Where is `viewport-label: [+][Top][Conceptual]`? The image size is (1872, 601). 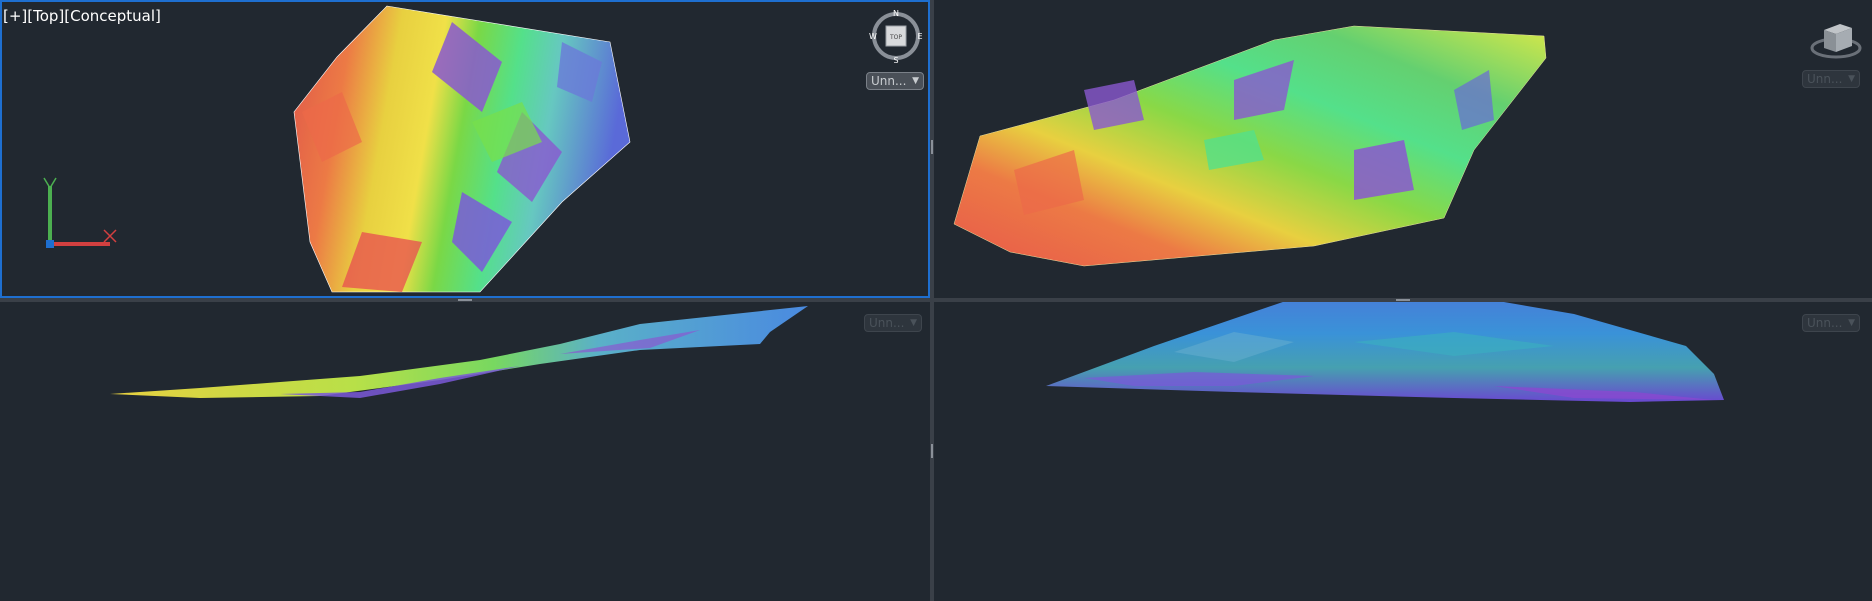
viewport-label: [+][Top][Conceptual] is located at coordinates (82, 16).